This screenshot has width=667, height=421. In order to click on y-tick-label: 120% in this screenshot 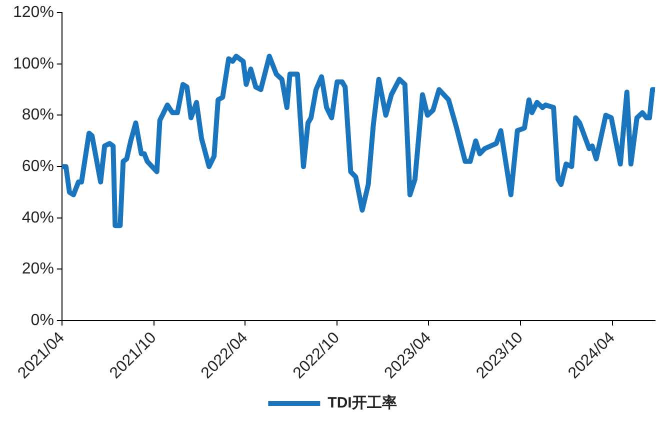, I will do `click(33, 13)`.